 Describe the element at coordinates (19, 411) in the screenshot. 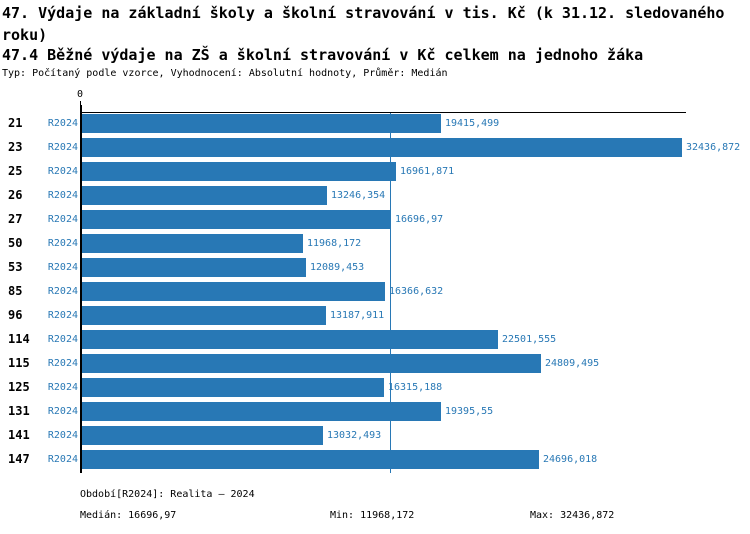

I see `row-category-label: 131` at that location.